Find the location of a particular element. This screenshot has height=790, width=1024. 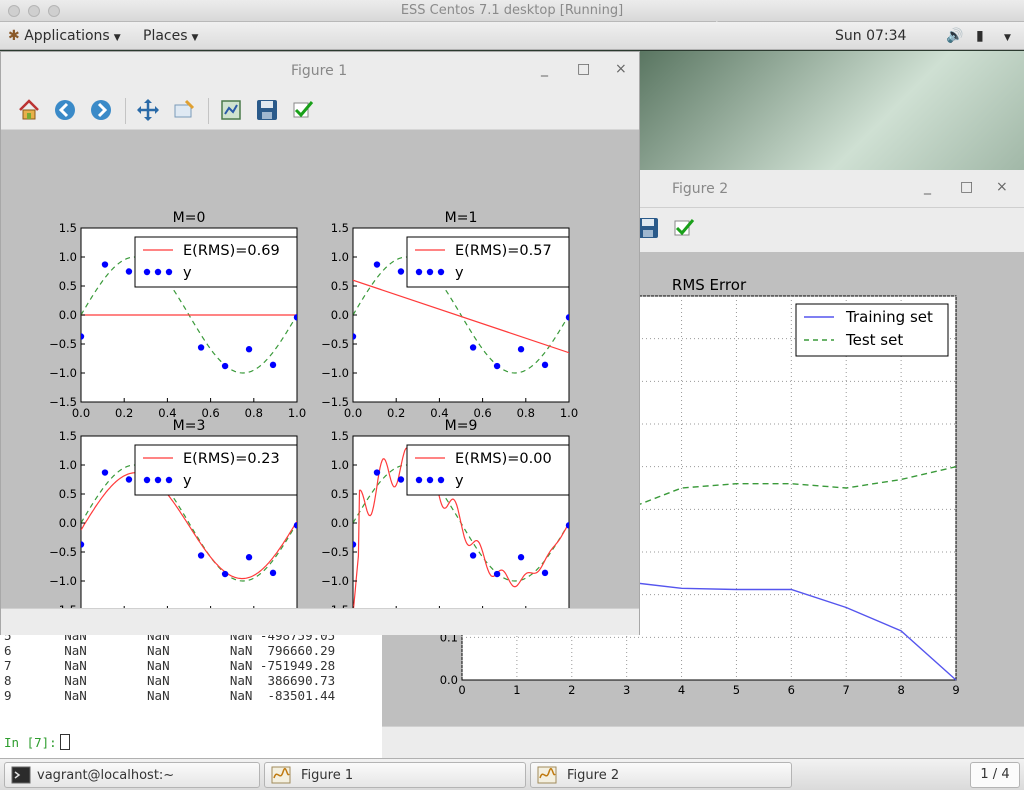

pan-icon is located at coordinates (148, 110).